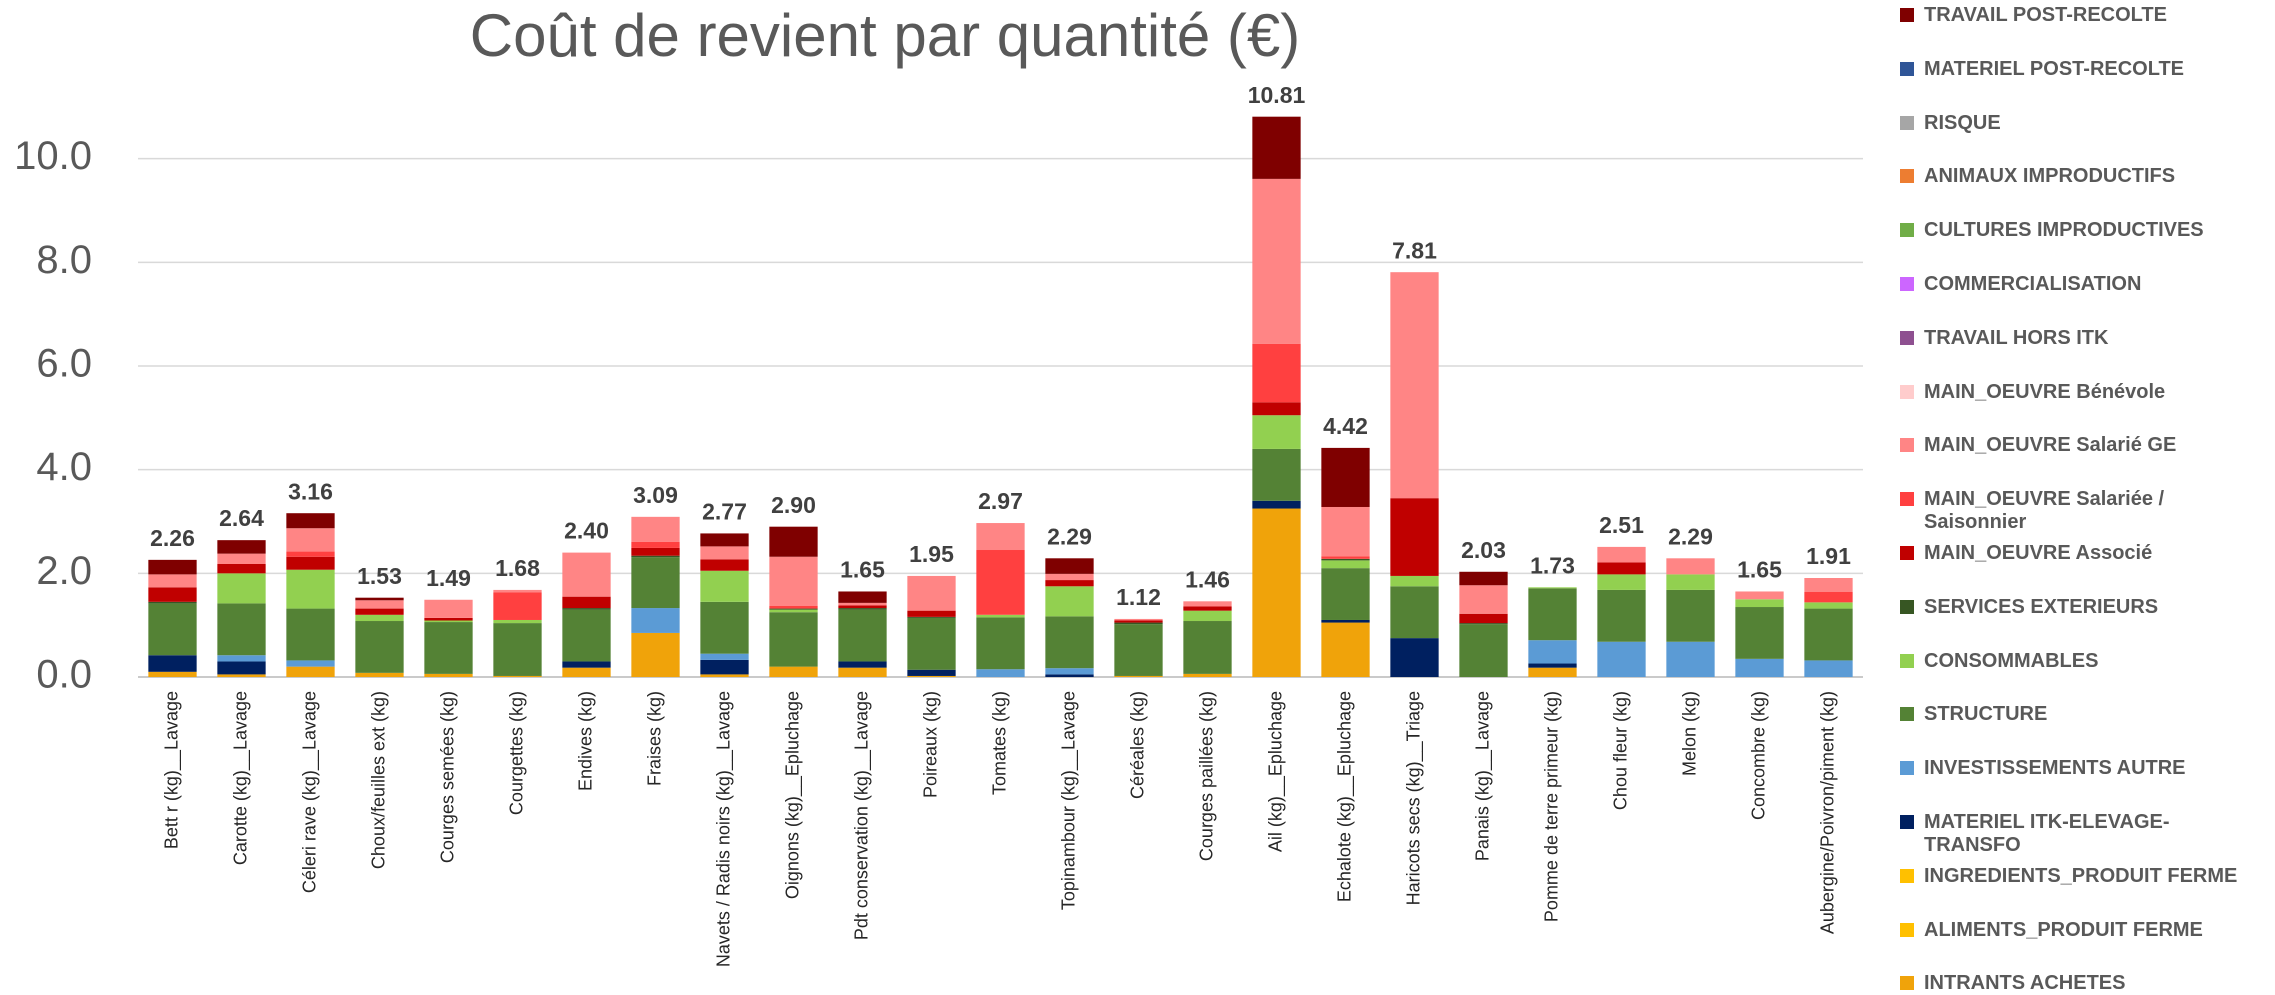  Describe the element at coordinates (1620, 750) in the screenshot. I see `x-tick-label: Chou fleur (kg)` at that location.